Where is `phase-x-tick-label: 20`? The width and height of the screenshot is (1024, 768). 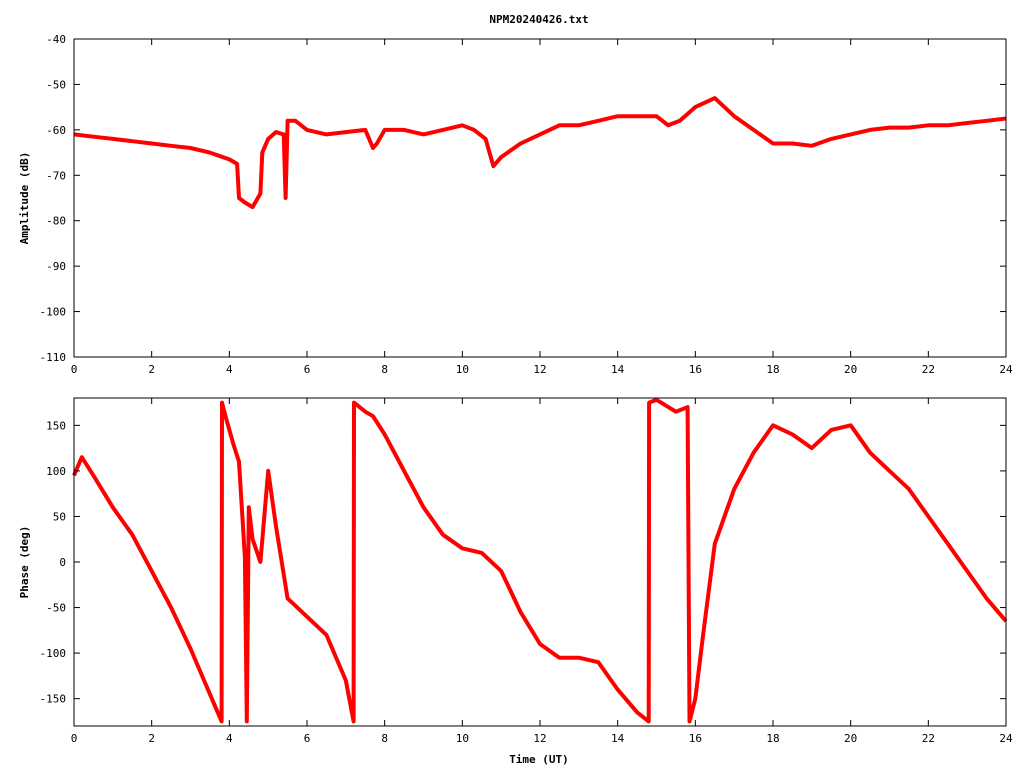
phase-x-tick-label: 20 is located at coordinates (850, 738).